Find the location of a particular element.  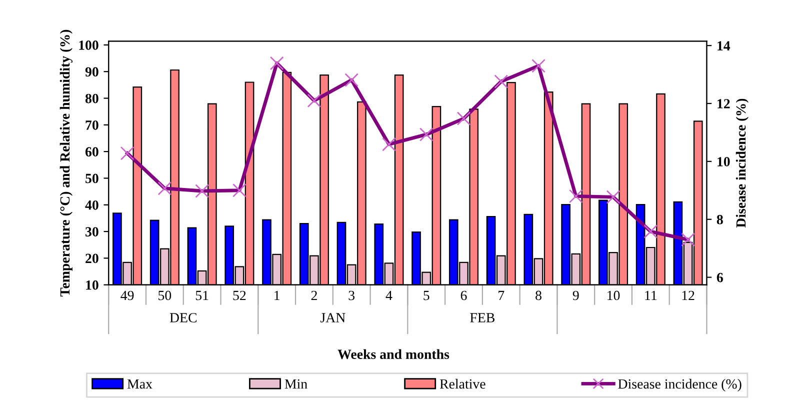

x-tick-label: 4 is located at coordinates (389, 295).